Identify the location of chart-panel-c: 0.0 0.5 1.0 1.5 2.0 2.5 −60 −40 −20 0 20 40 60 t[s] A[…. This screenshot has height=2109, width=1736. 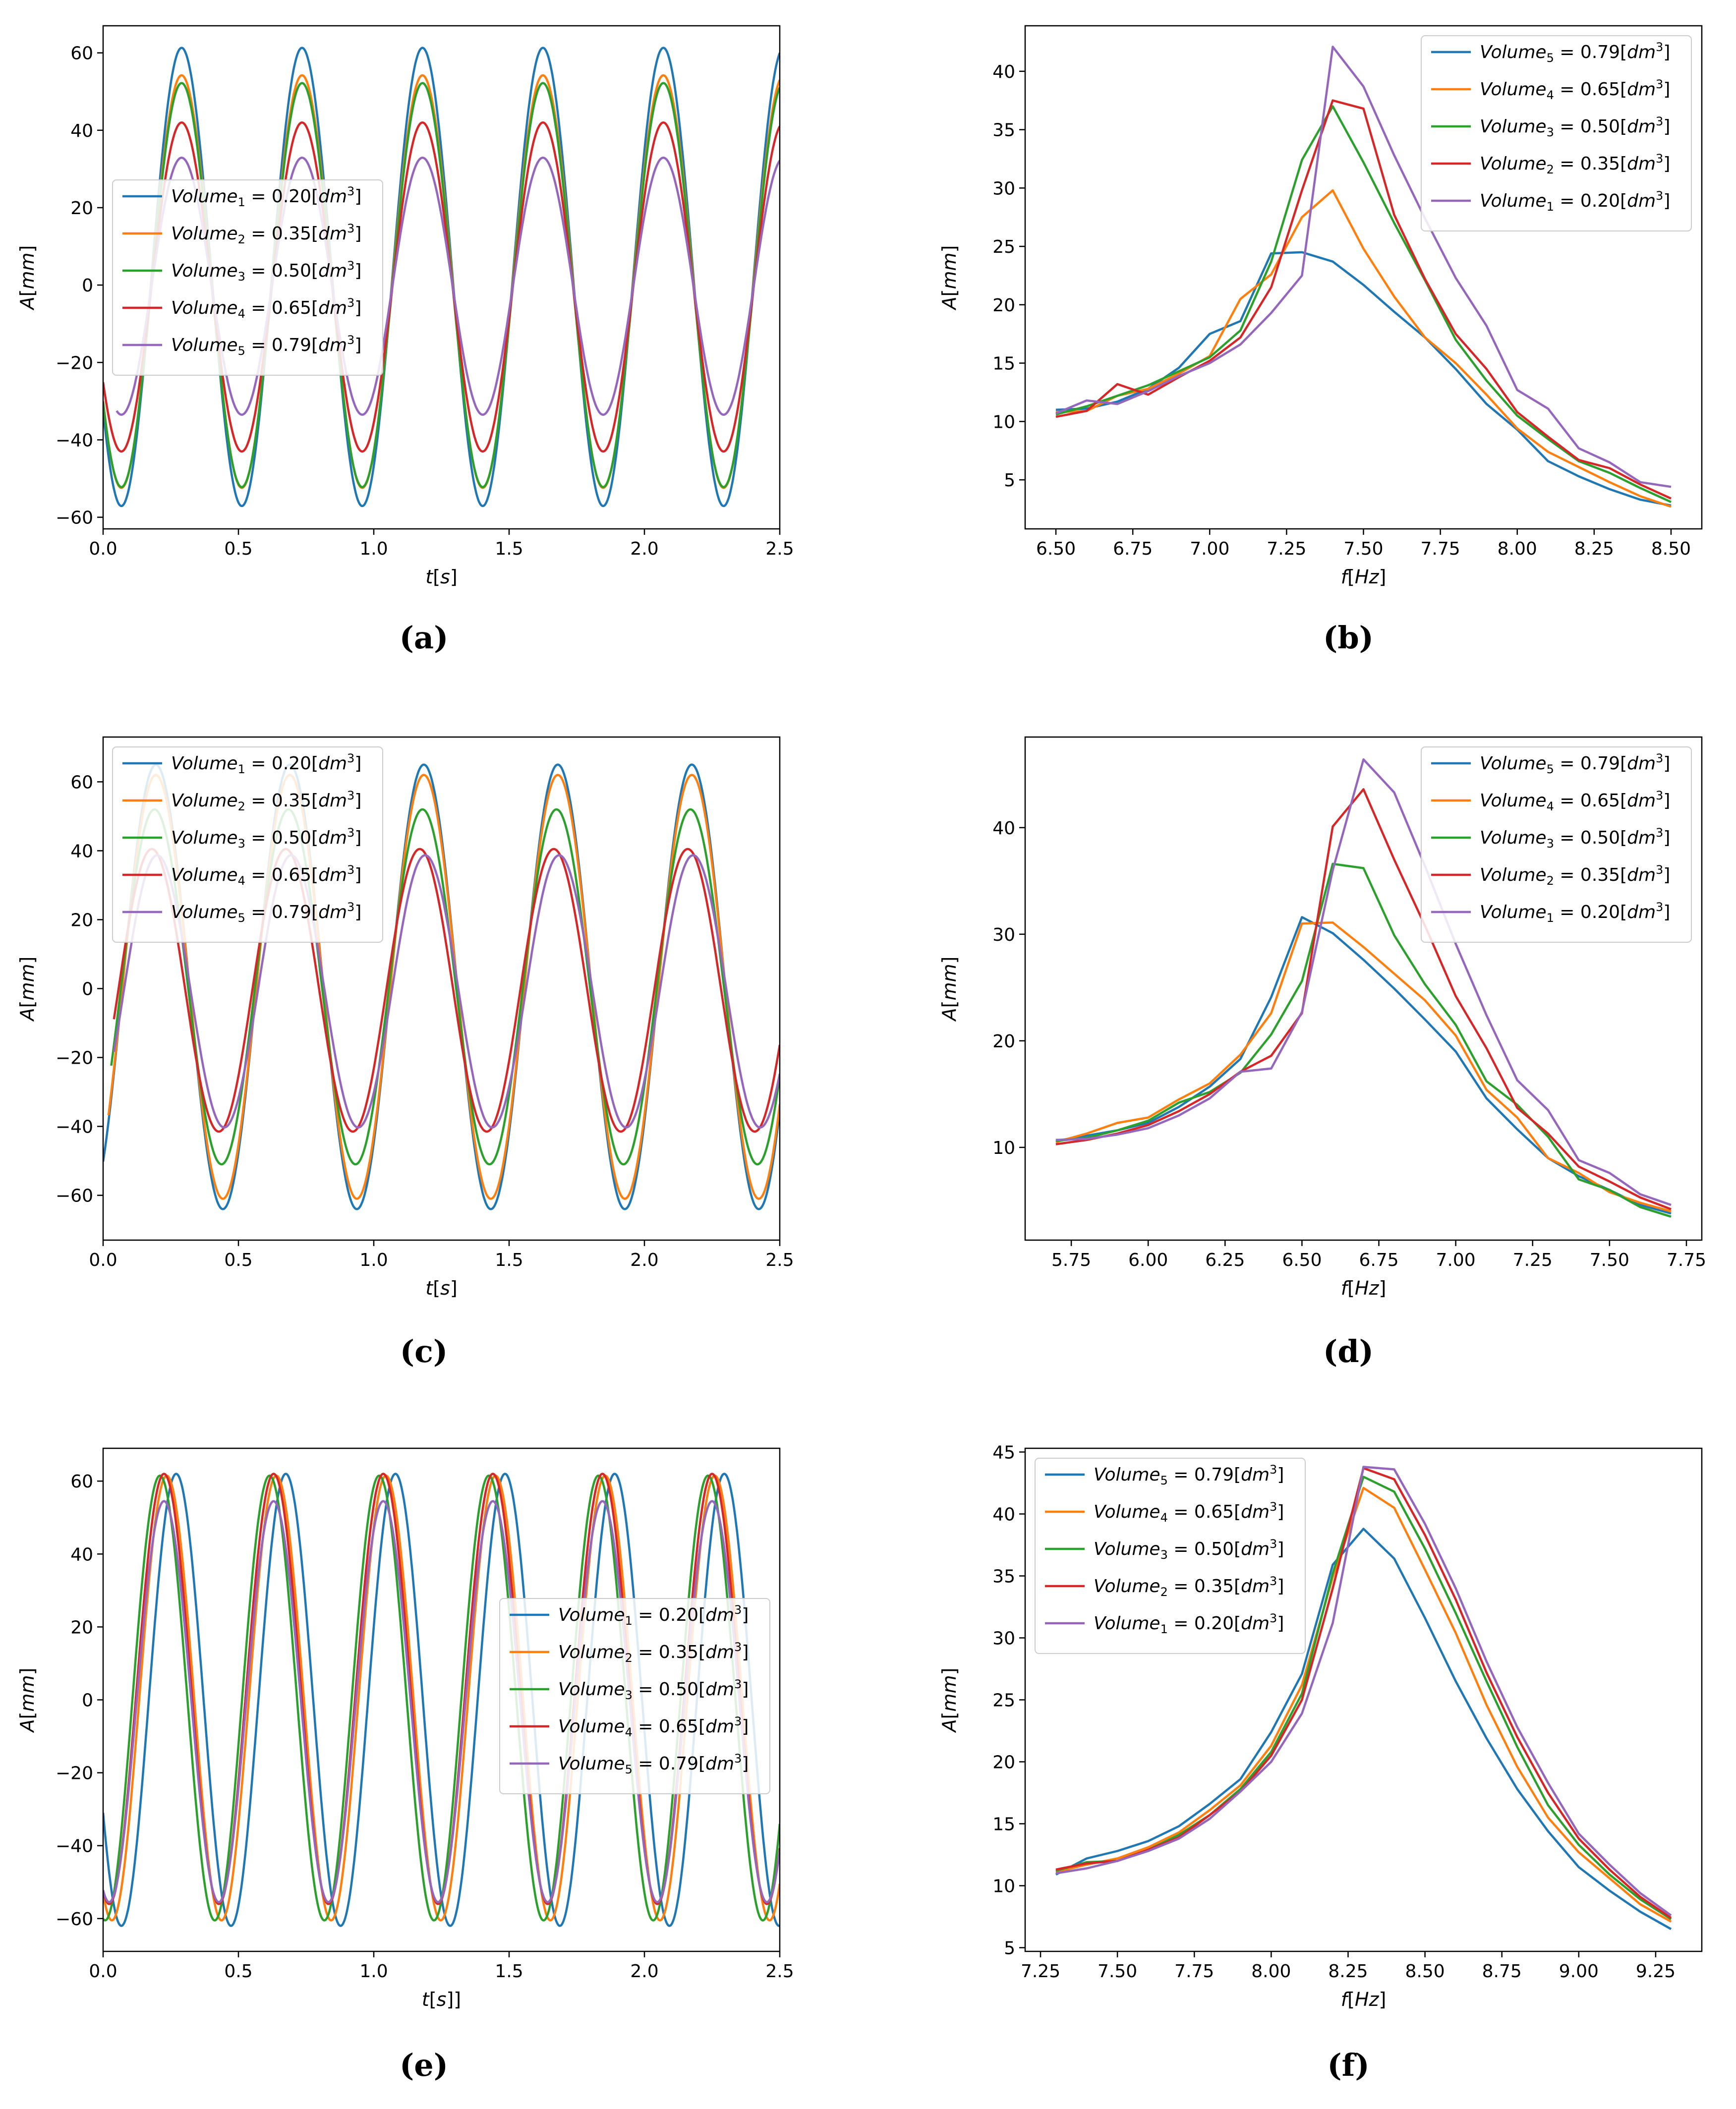
(405, 1017).